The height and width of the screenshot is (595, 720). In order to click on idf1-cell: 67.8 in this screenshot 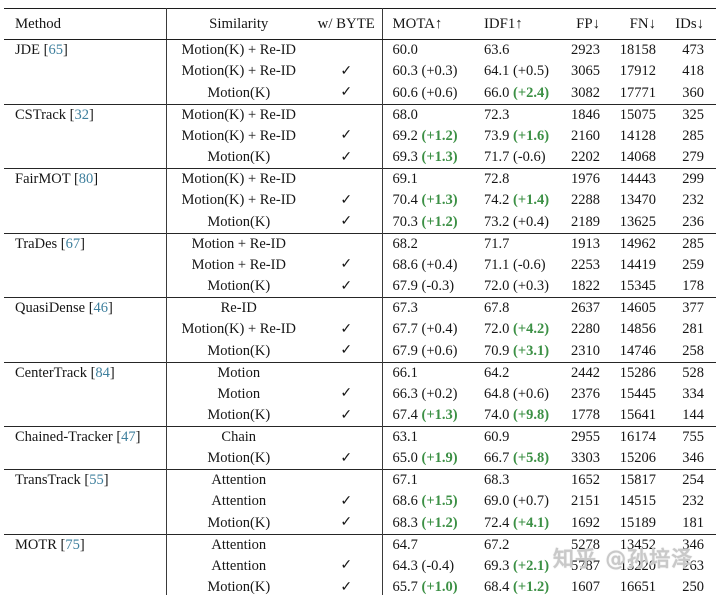, I will do `click(518, 308)`.